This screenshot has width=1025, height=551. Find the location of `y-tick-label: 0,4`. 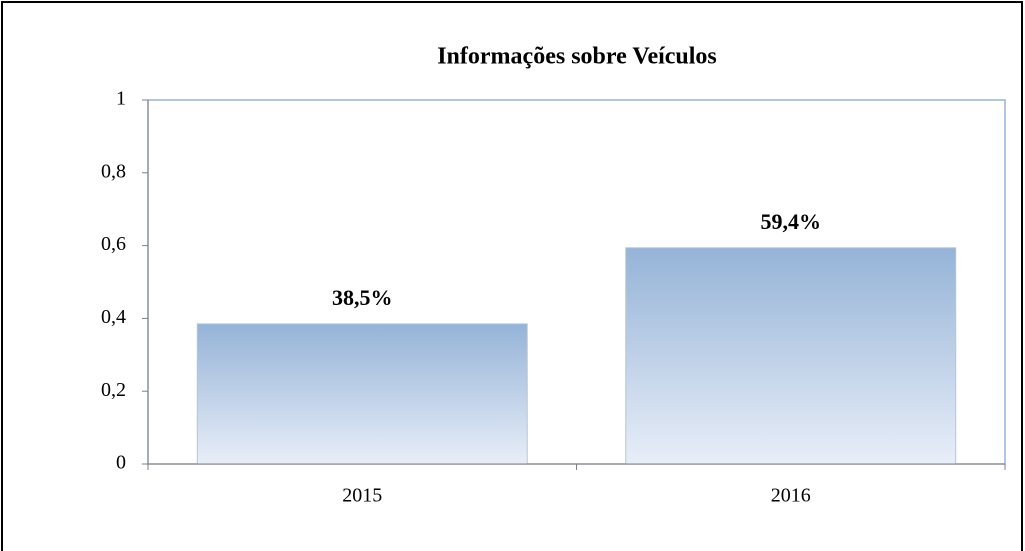

y-tick-label: 0,4 is located at coordinates (113, 317).